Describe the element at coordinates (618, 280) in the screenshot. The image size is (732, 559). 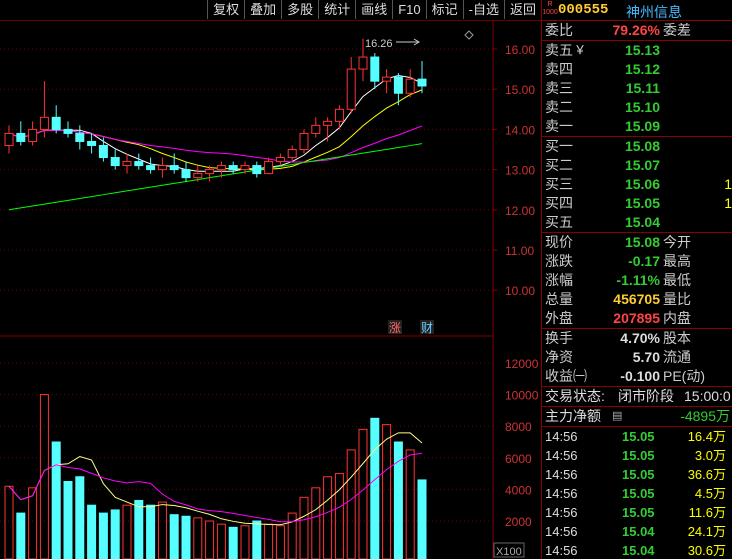
I see `quote-row: 涨幅 -1.11% 最低` at that location.